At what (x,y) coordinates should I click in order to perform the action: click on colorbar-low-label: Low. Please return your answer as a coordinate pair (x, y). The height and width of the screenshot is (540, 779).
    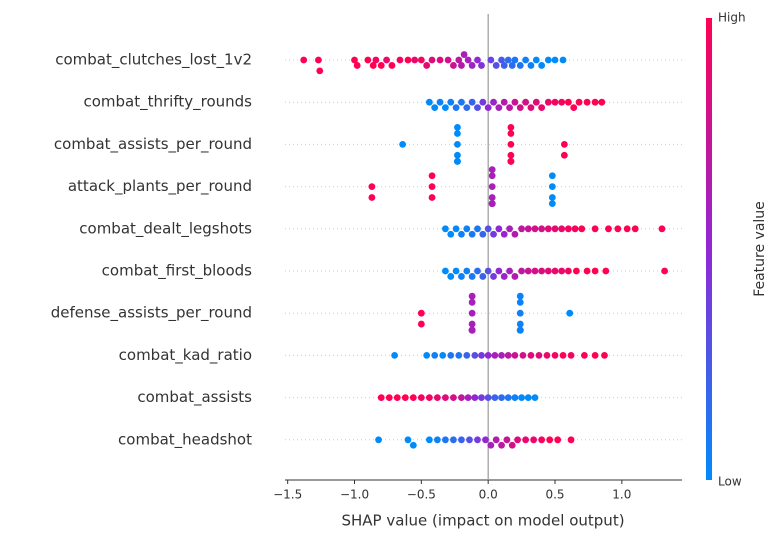
    Looking at the image, I should click on (730, 482).